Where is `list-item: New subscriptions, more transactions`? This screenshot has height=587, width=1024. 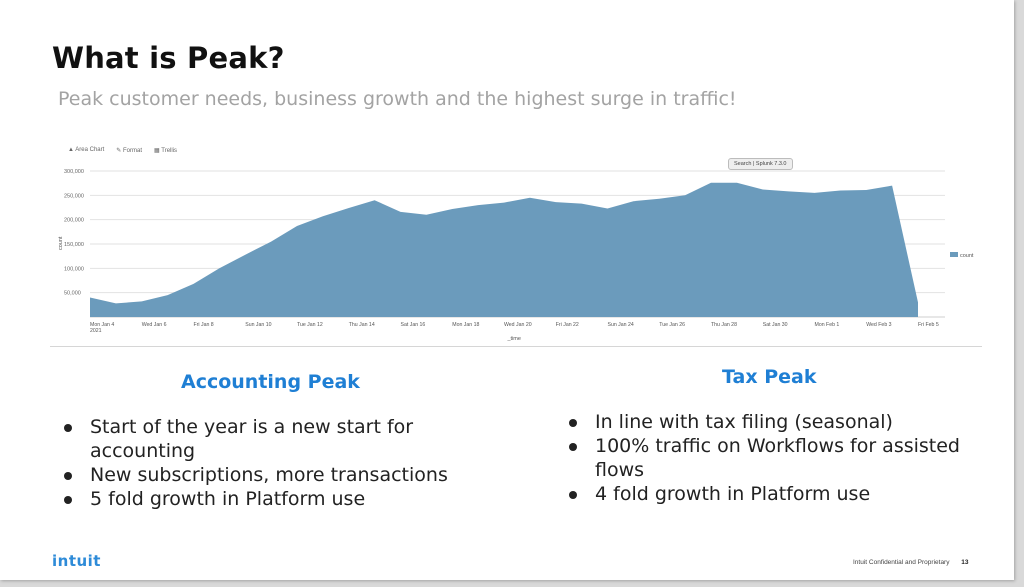 list-item: New subscriptions, more transactions is located at coordinates (260, 475).